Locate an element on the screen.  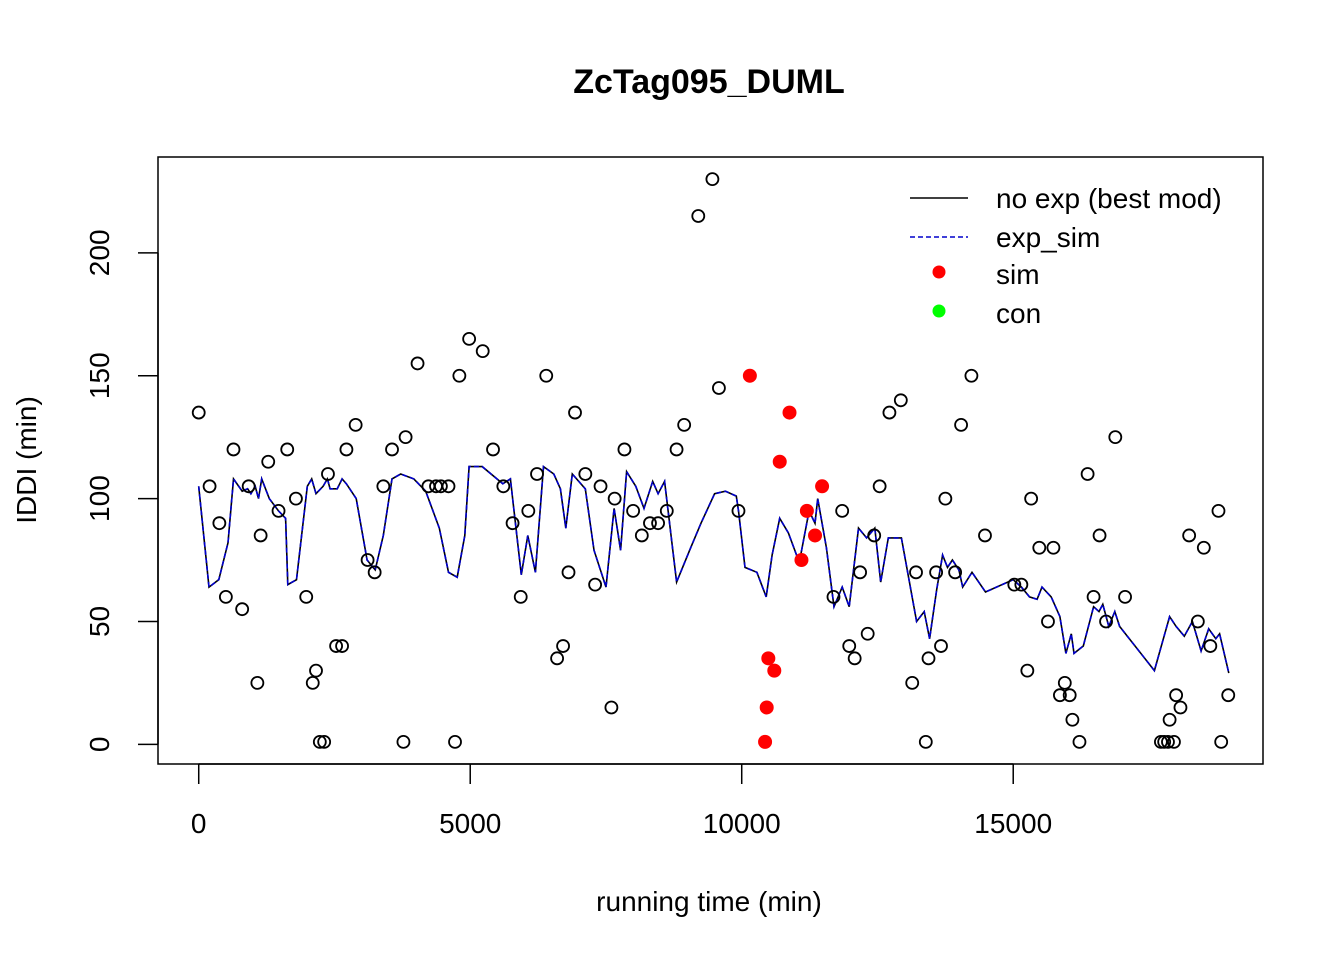
y-tick-label: 150 is located at coordinates (99, 375).